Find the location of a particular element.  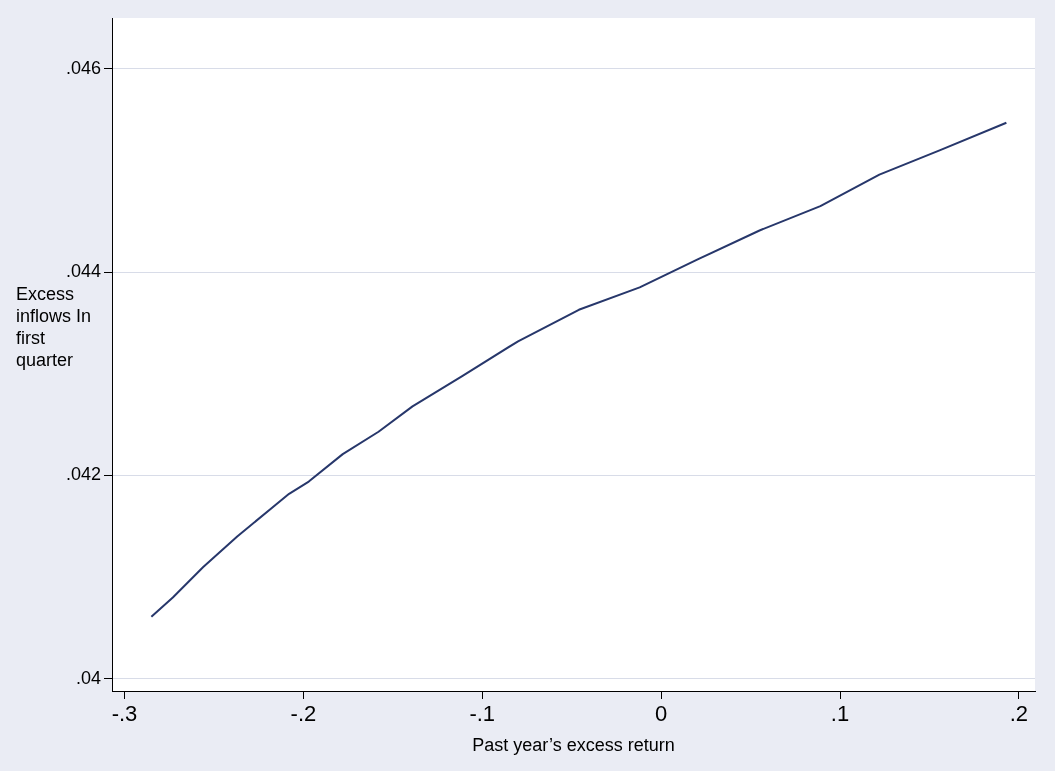

y-tick-label: .046 is located at coordinates (83, 67).